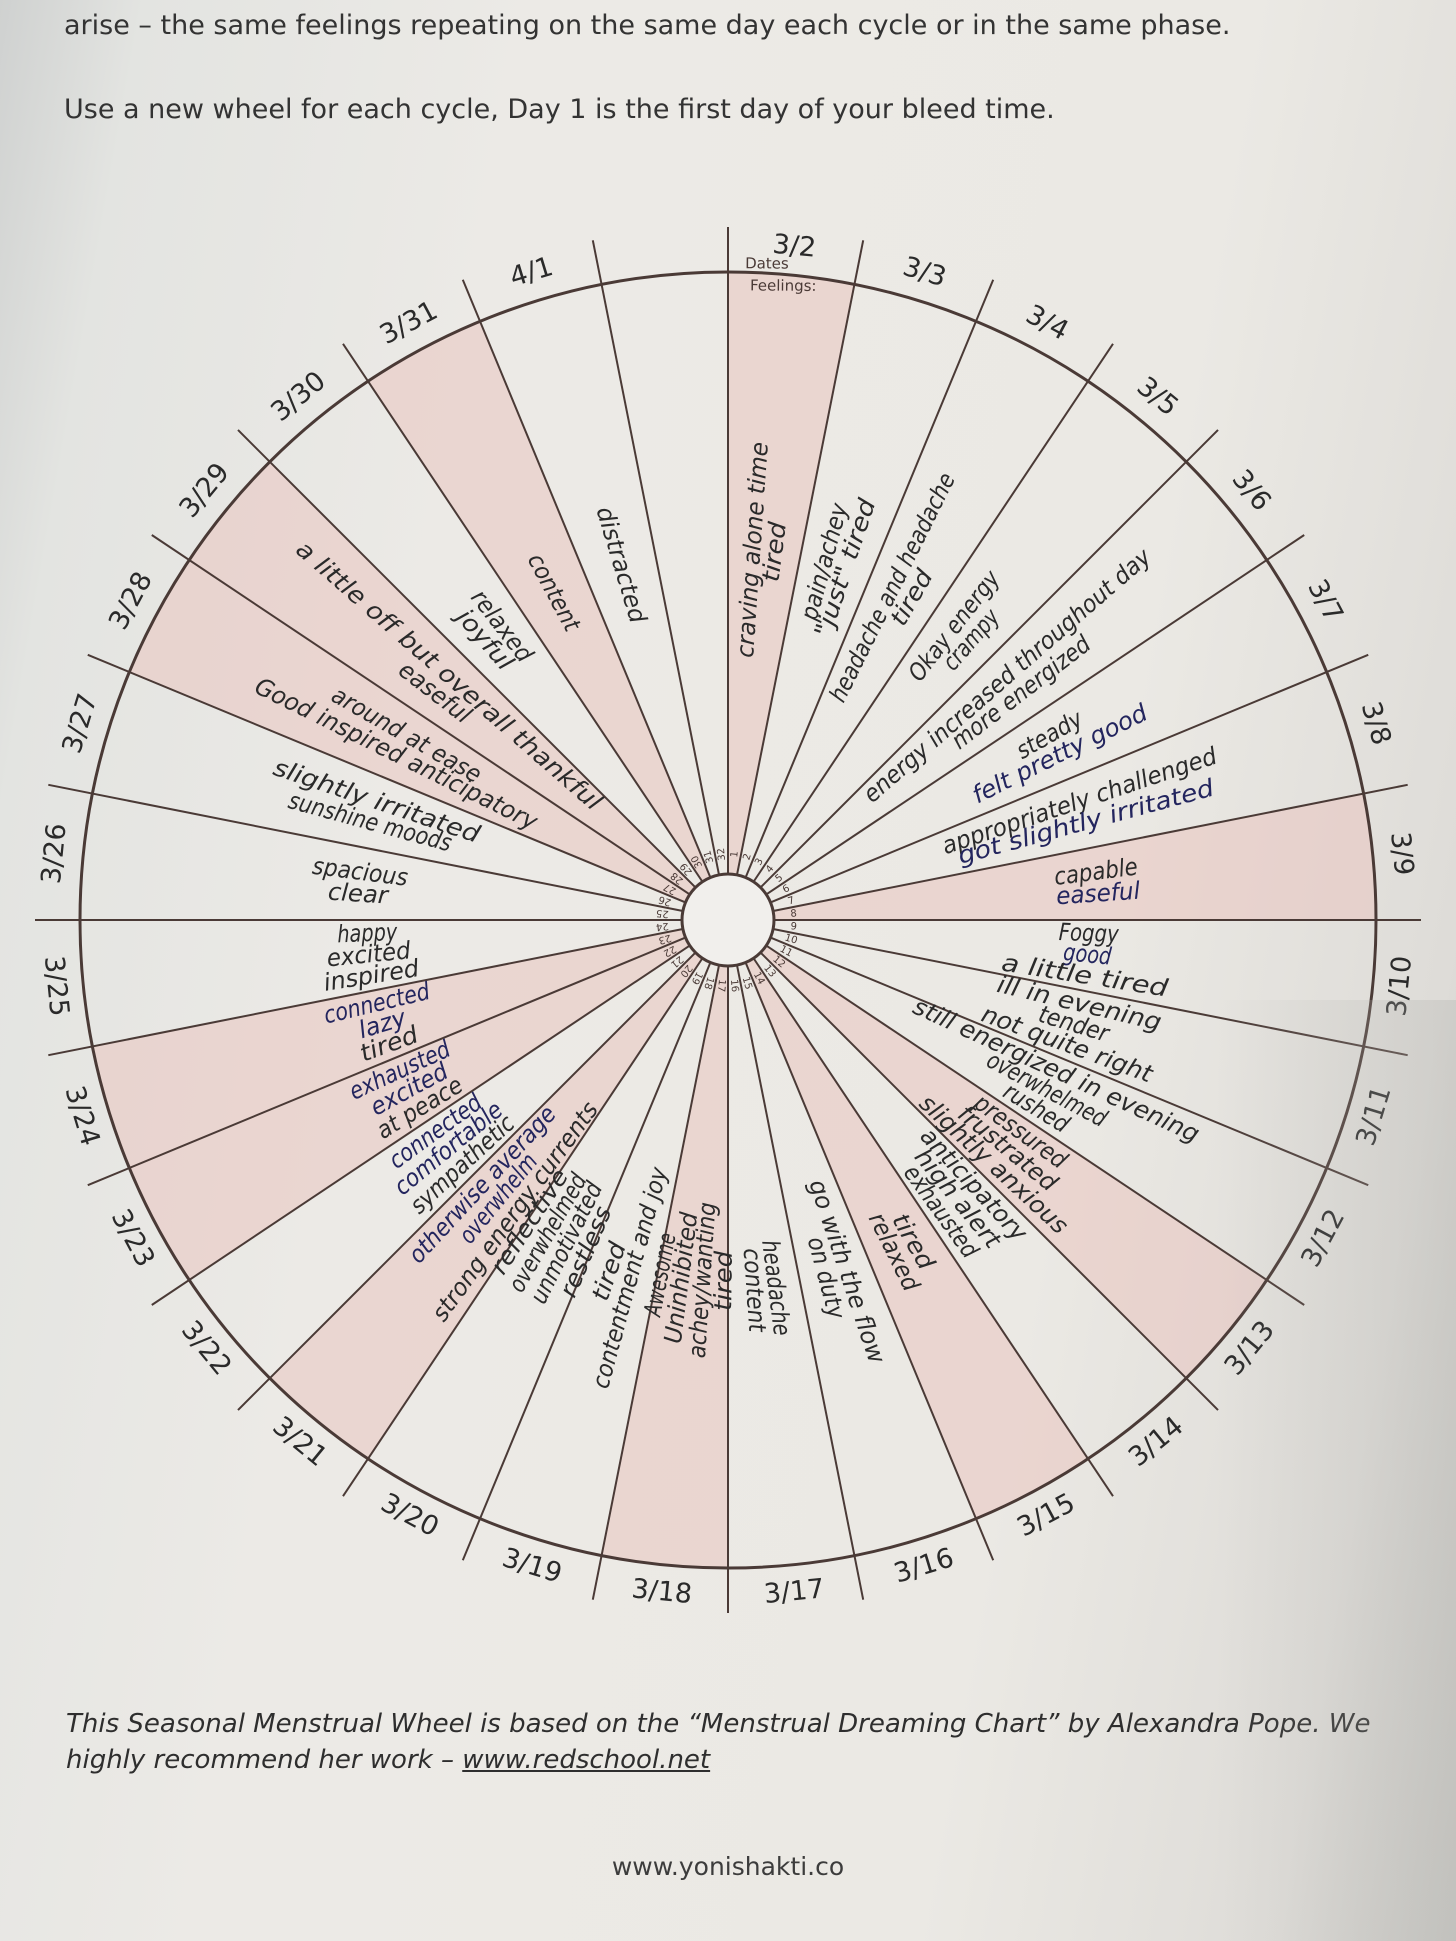  I want to click on day-number: 15, so click(747, 983).